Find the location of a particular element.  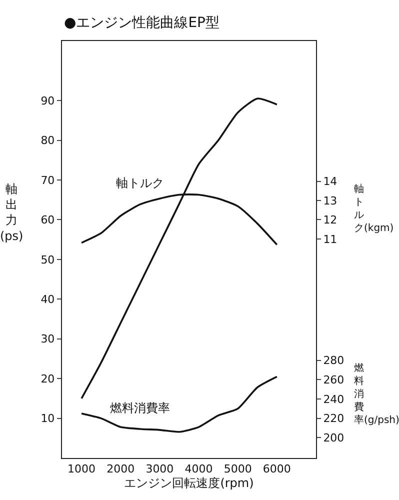

y2-tick-label: 14 is located at coordinates (330, 181).